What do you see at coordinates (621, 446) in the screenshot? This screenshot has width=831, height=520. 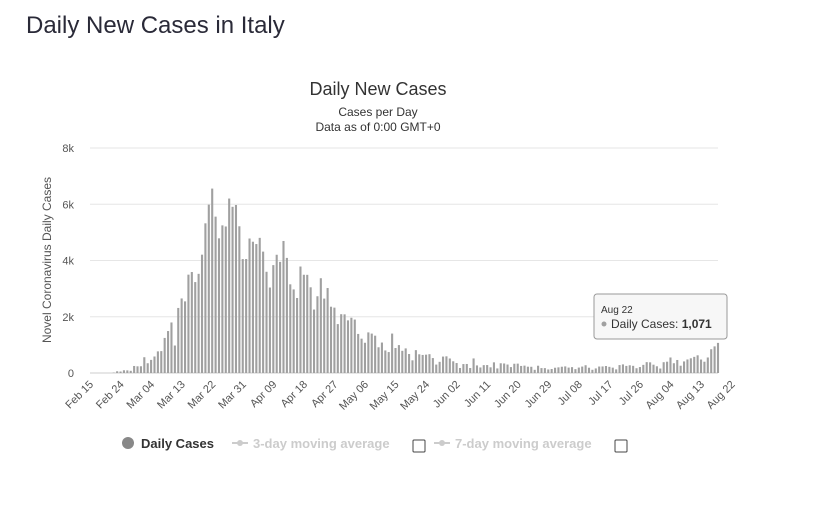 I see `checkbox-7day-average` at bounding box center [621, 446].